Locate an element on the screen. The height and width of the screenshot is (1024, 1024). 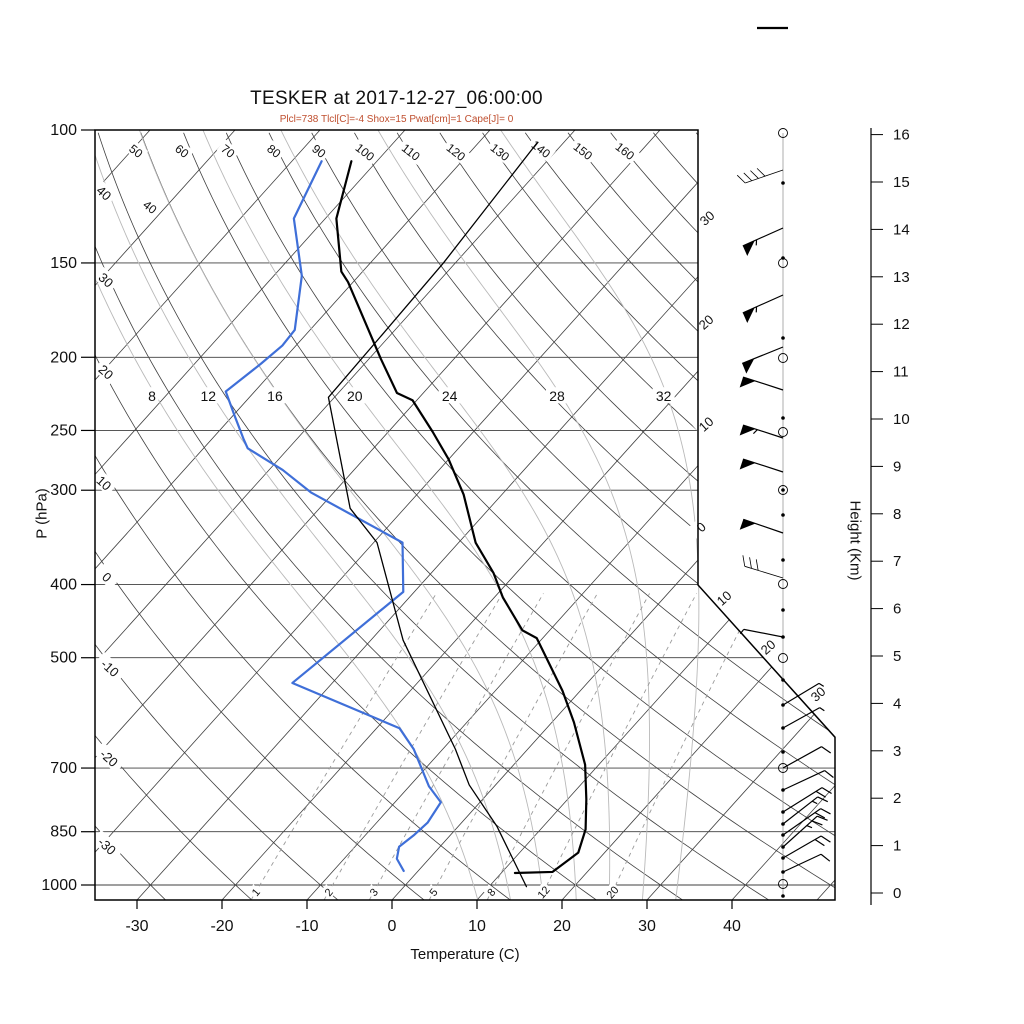
dewpoint-curve is located at coordinates (333, 516).